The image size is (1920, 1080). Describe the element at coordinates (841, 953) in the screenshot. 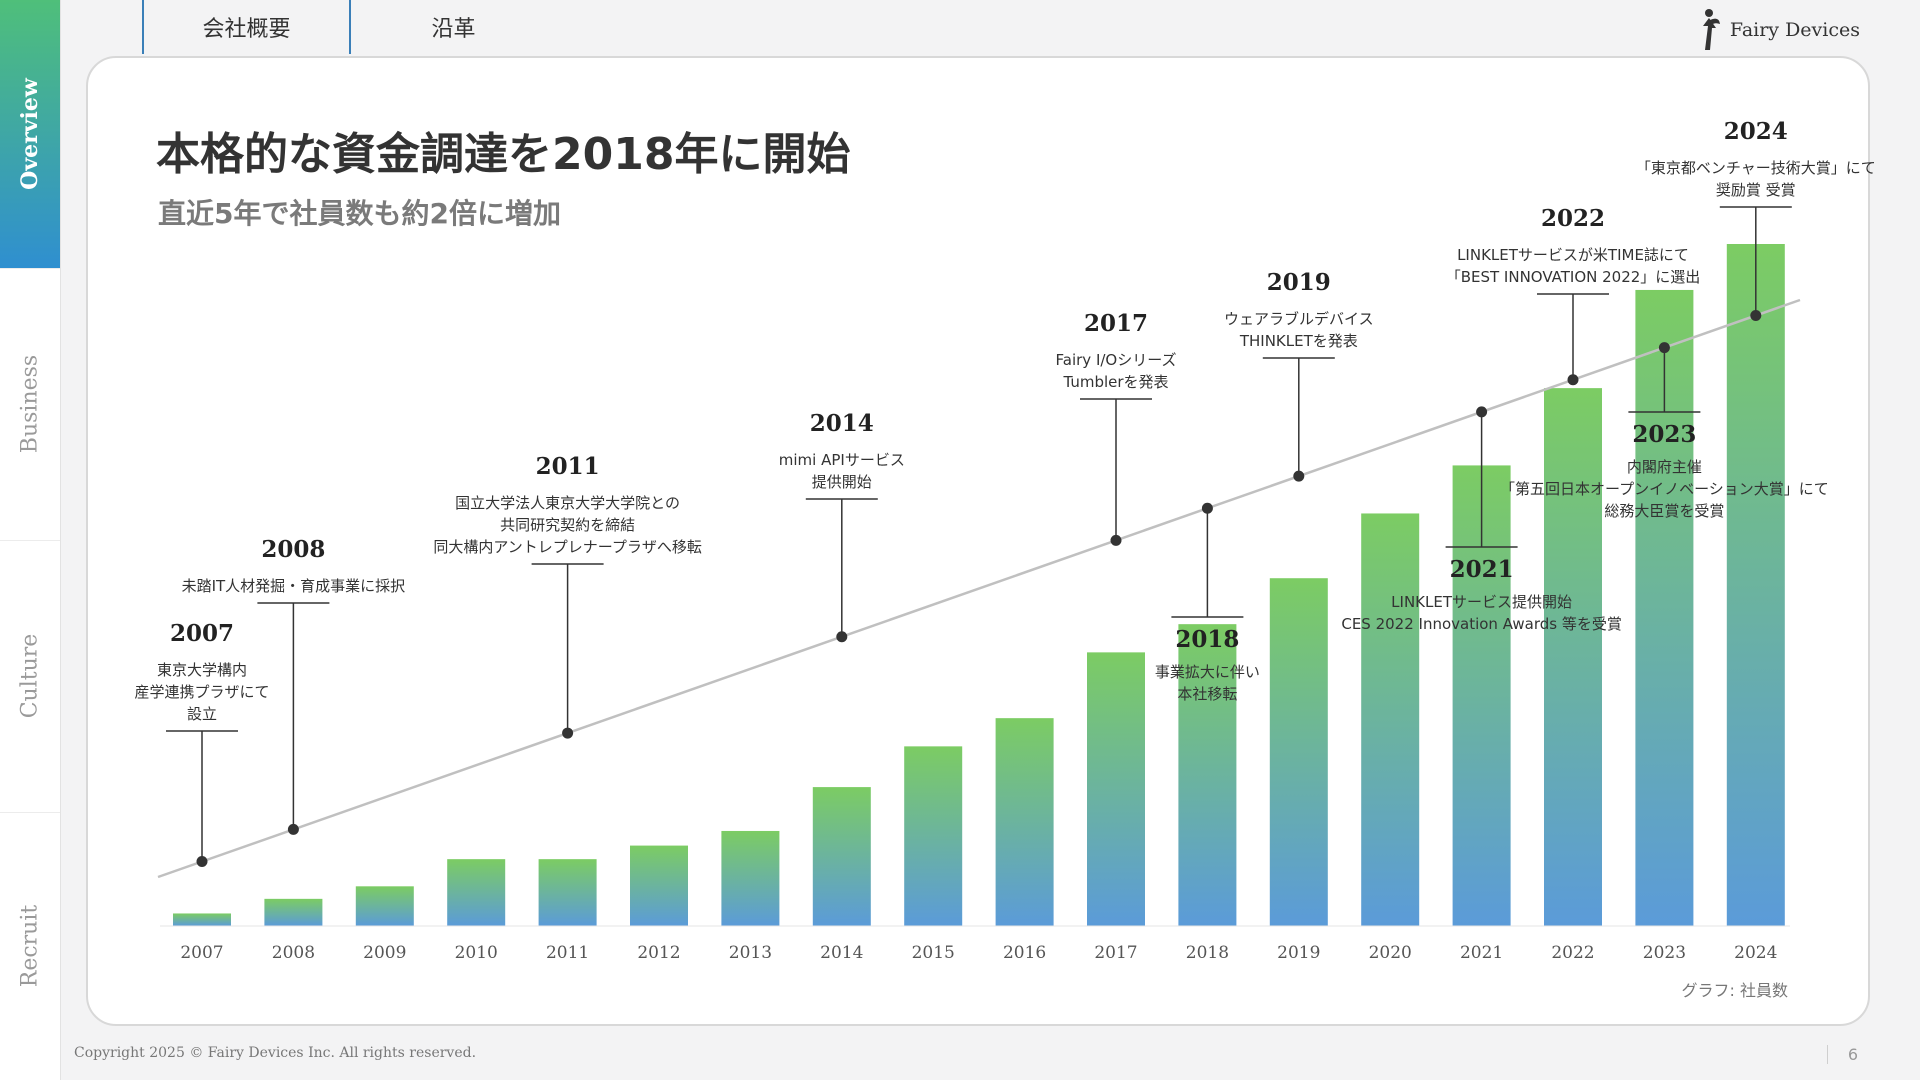

I see `x-tick-label: 2014` at that location.